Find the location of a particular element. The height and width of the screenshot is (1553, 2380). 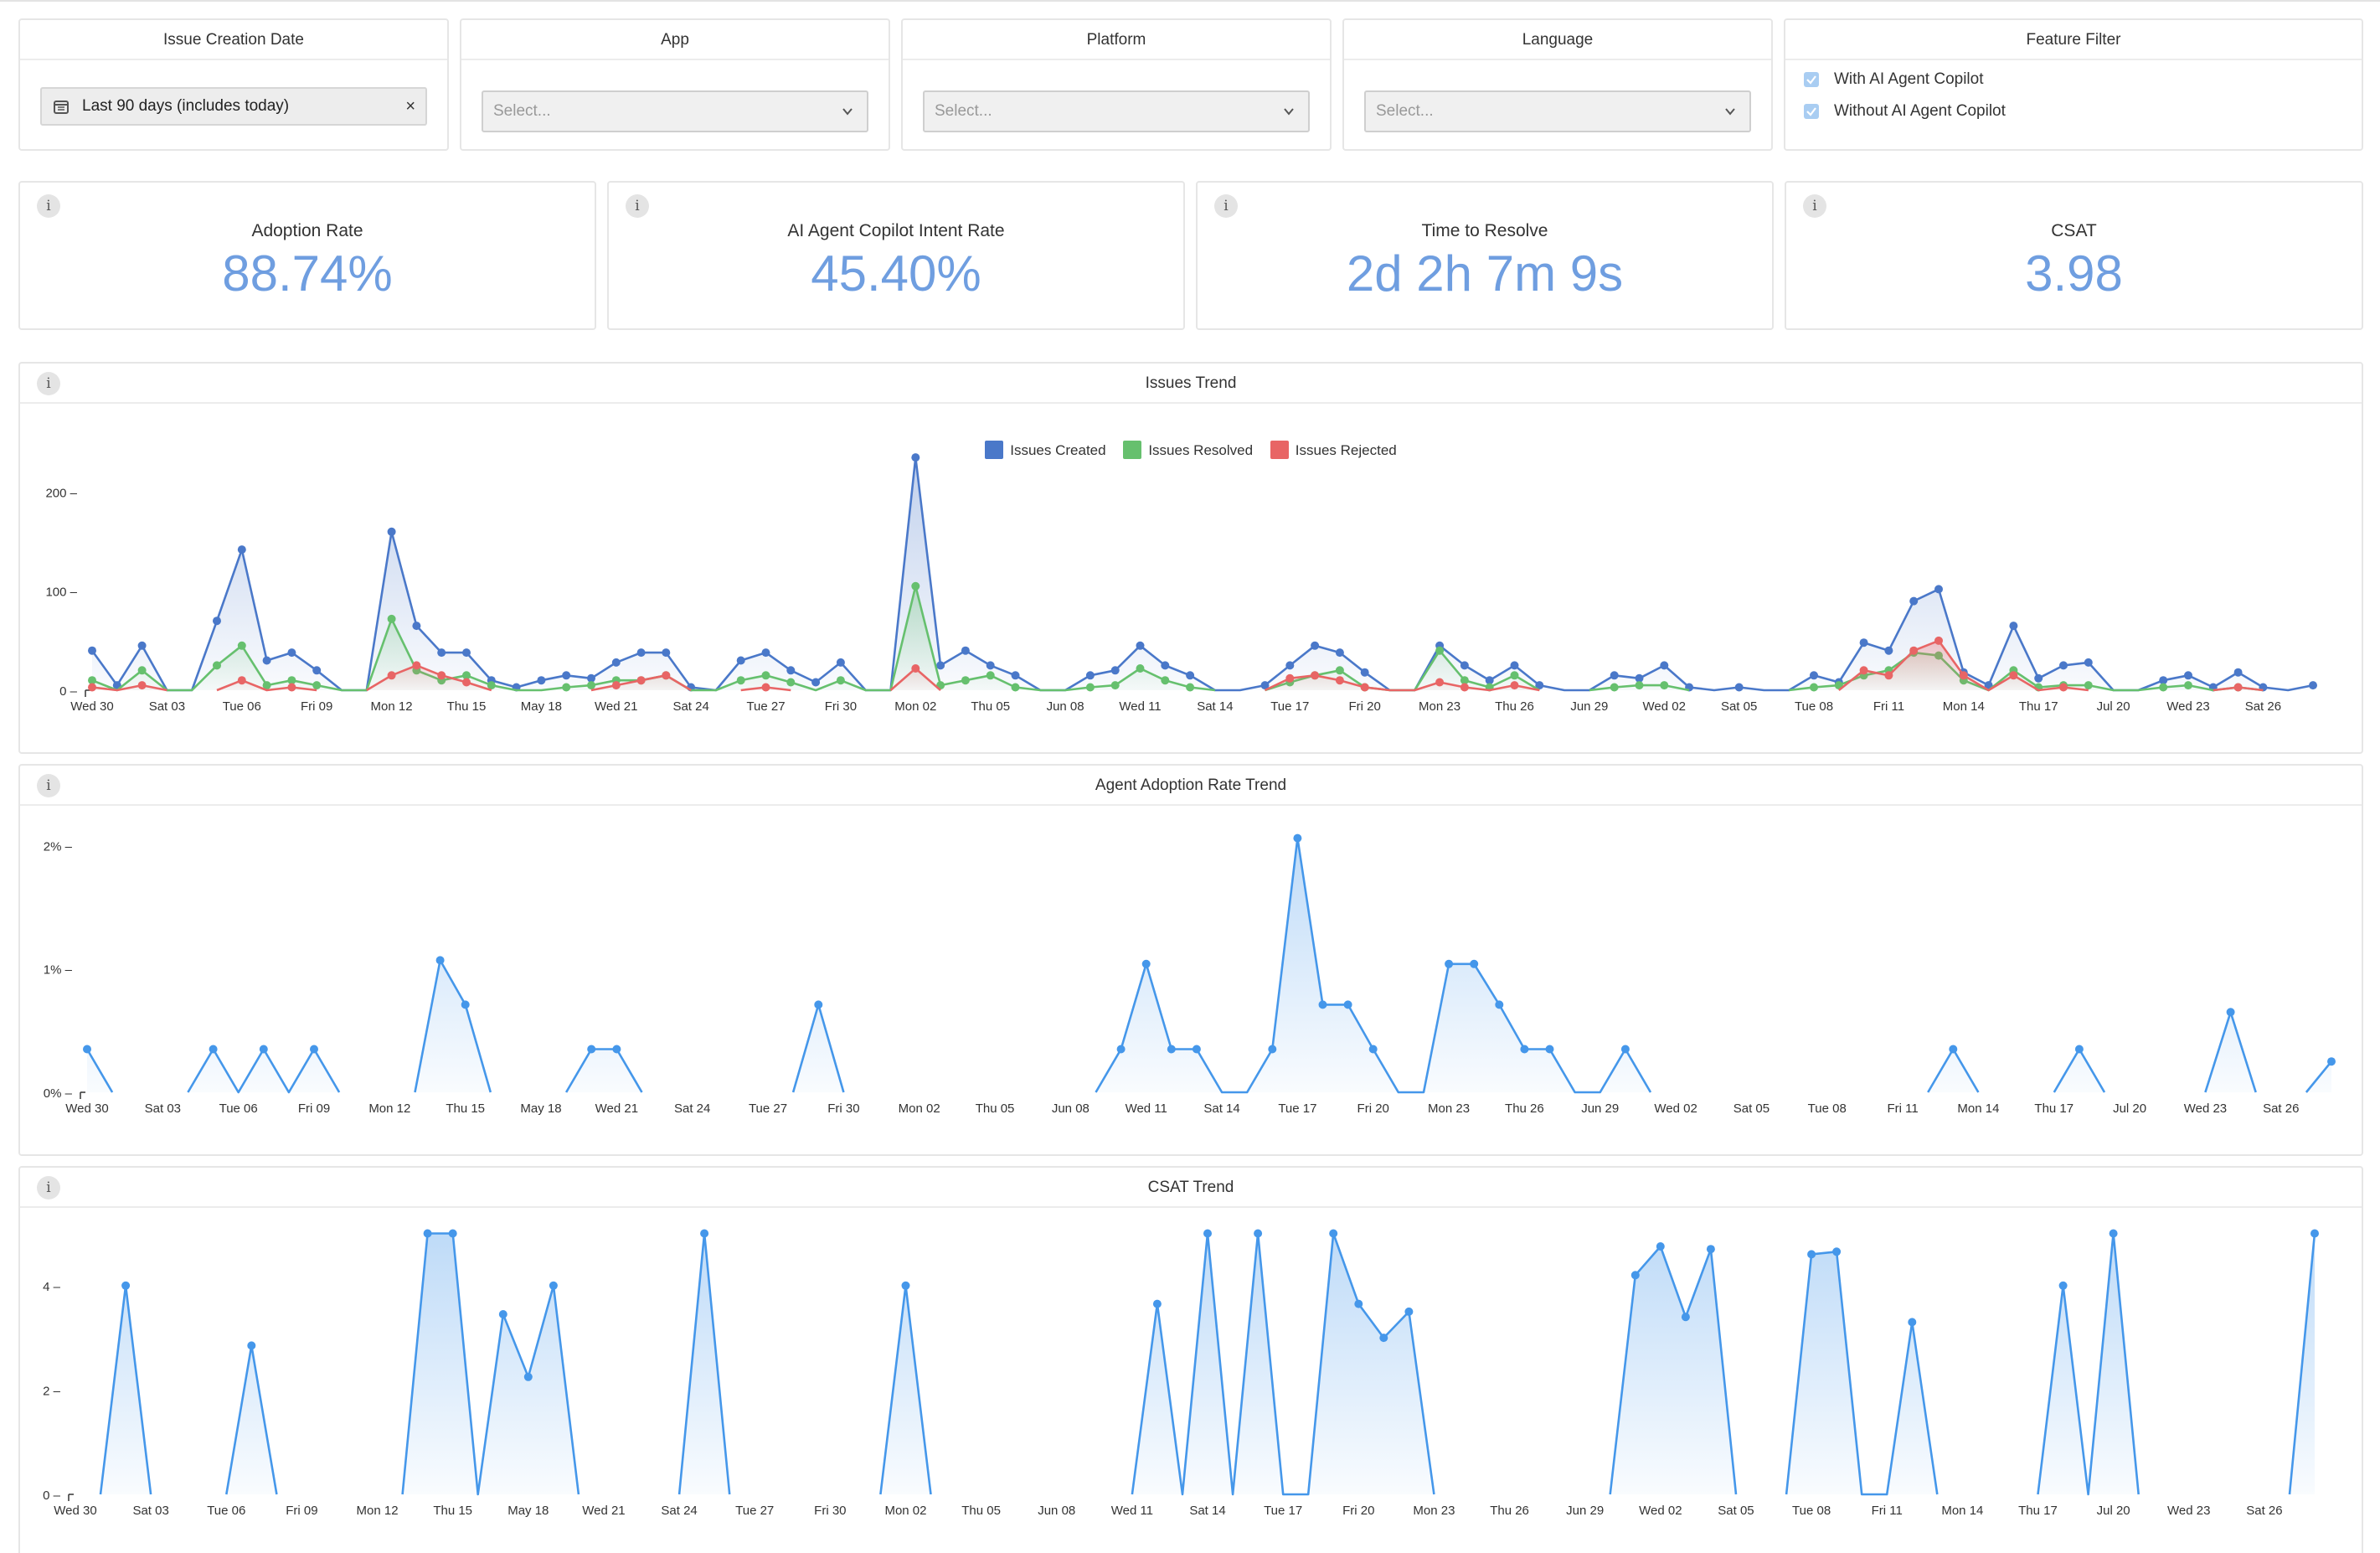

x-tick-label: Thu 15 is located at coordinates (467, 706).